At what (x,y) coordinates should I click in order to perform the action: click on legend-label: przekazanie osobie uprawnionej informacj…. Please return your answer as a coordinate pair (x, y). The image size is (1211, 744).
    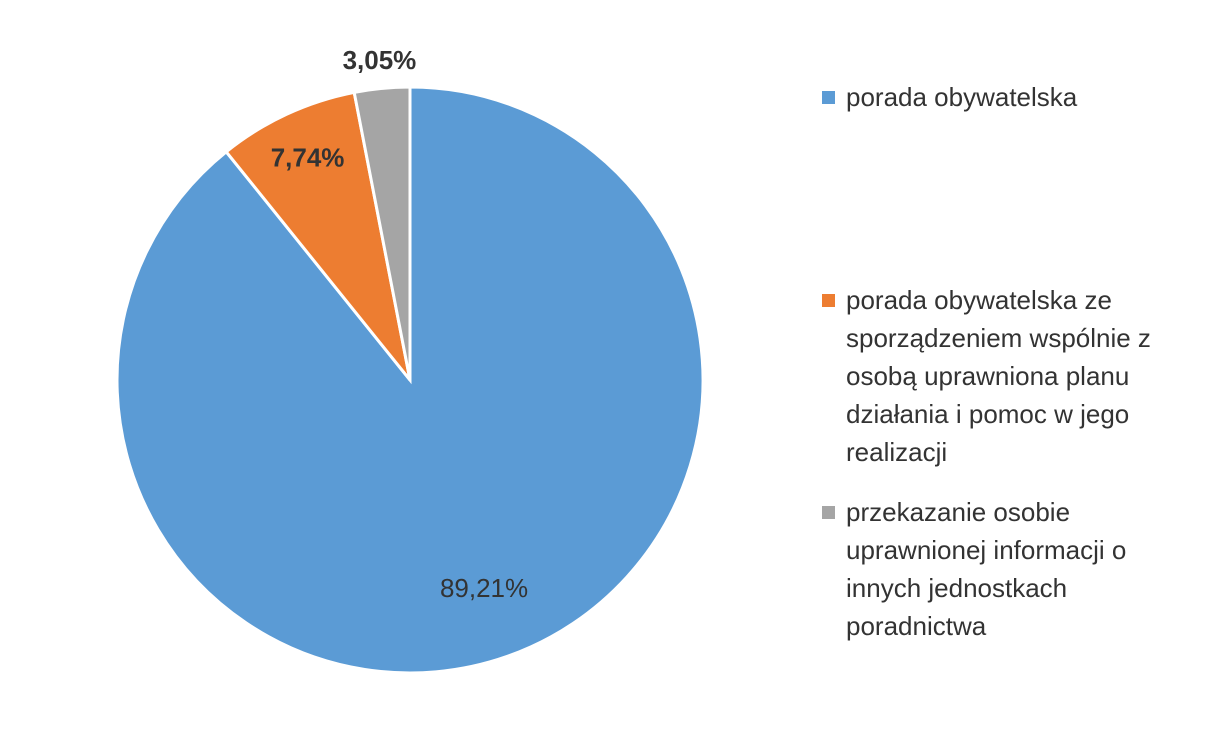
    Looking at the image, I should click on (986, 569).